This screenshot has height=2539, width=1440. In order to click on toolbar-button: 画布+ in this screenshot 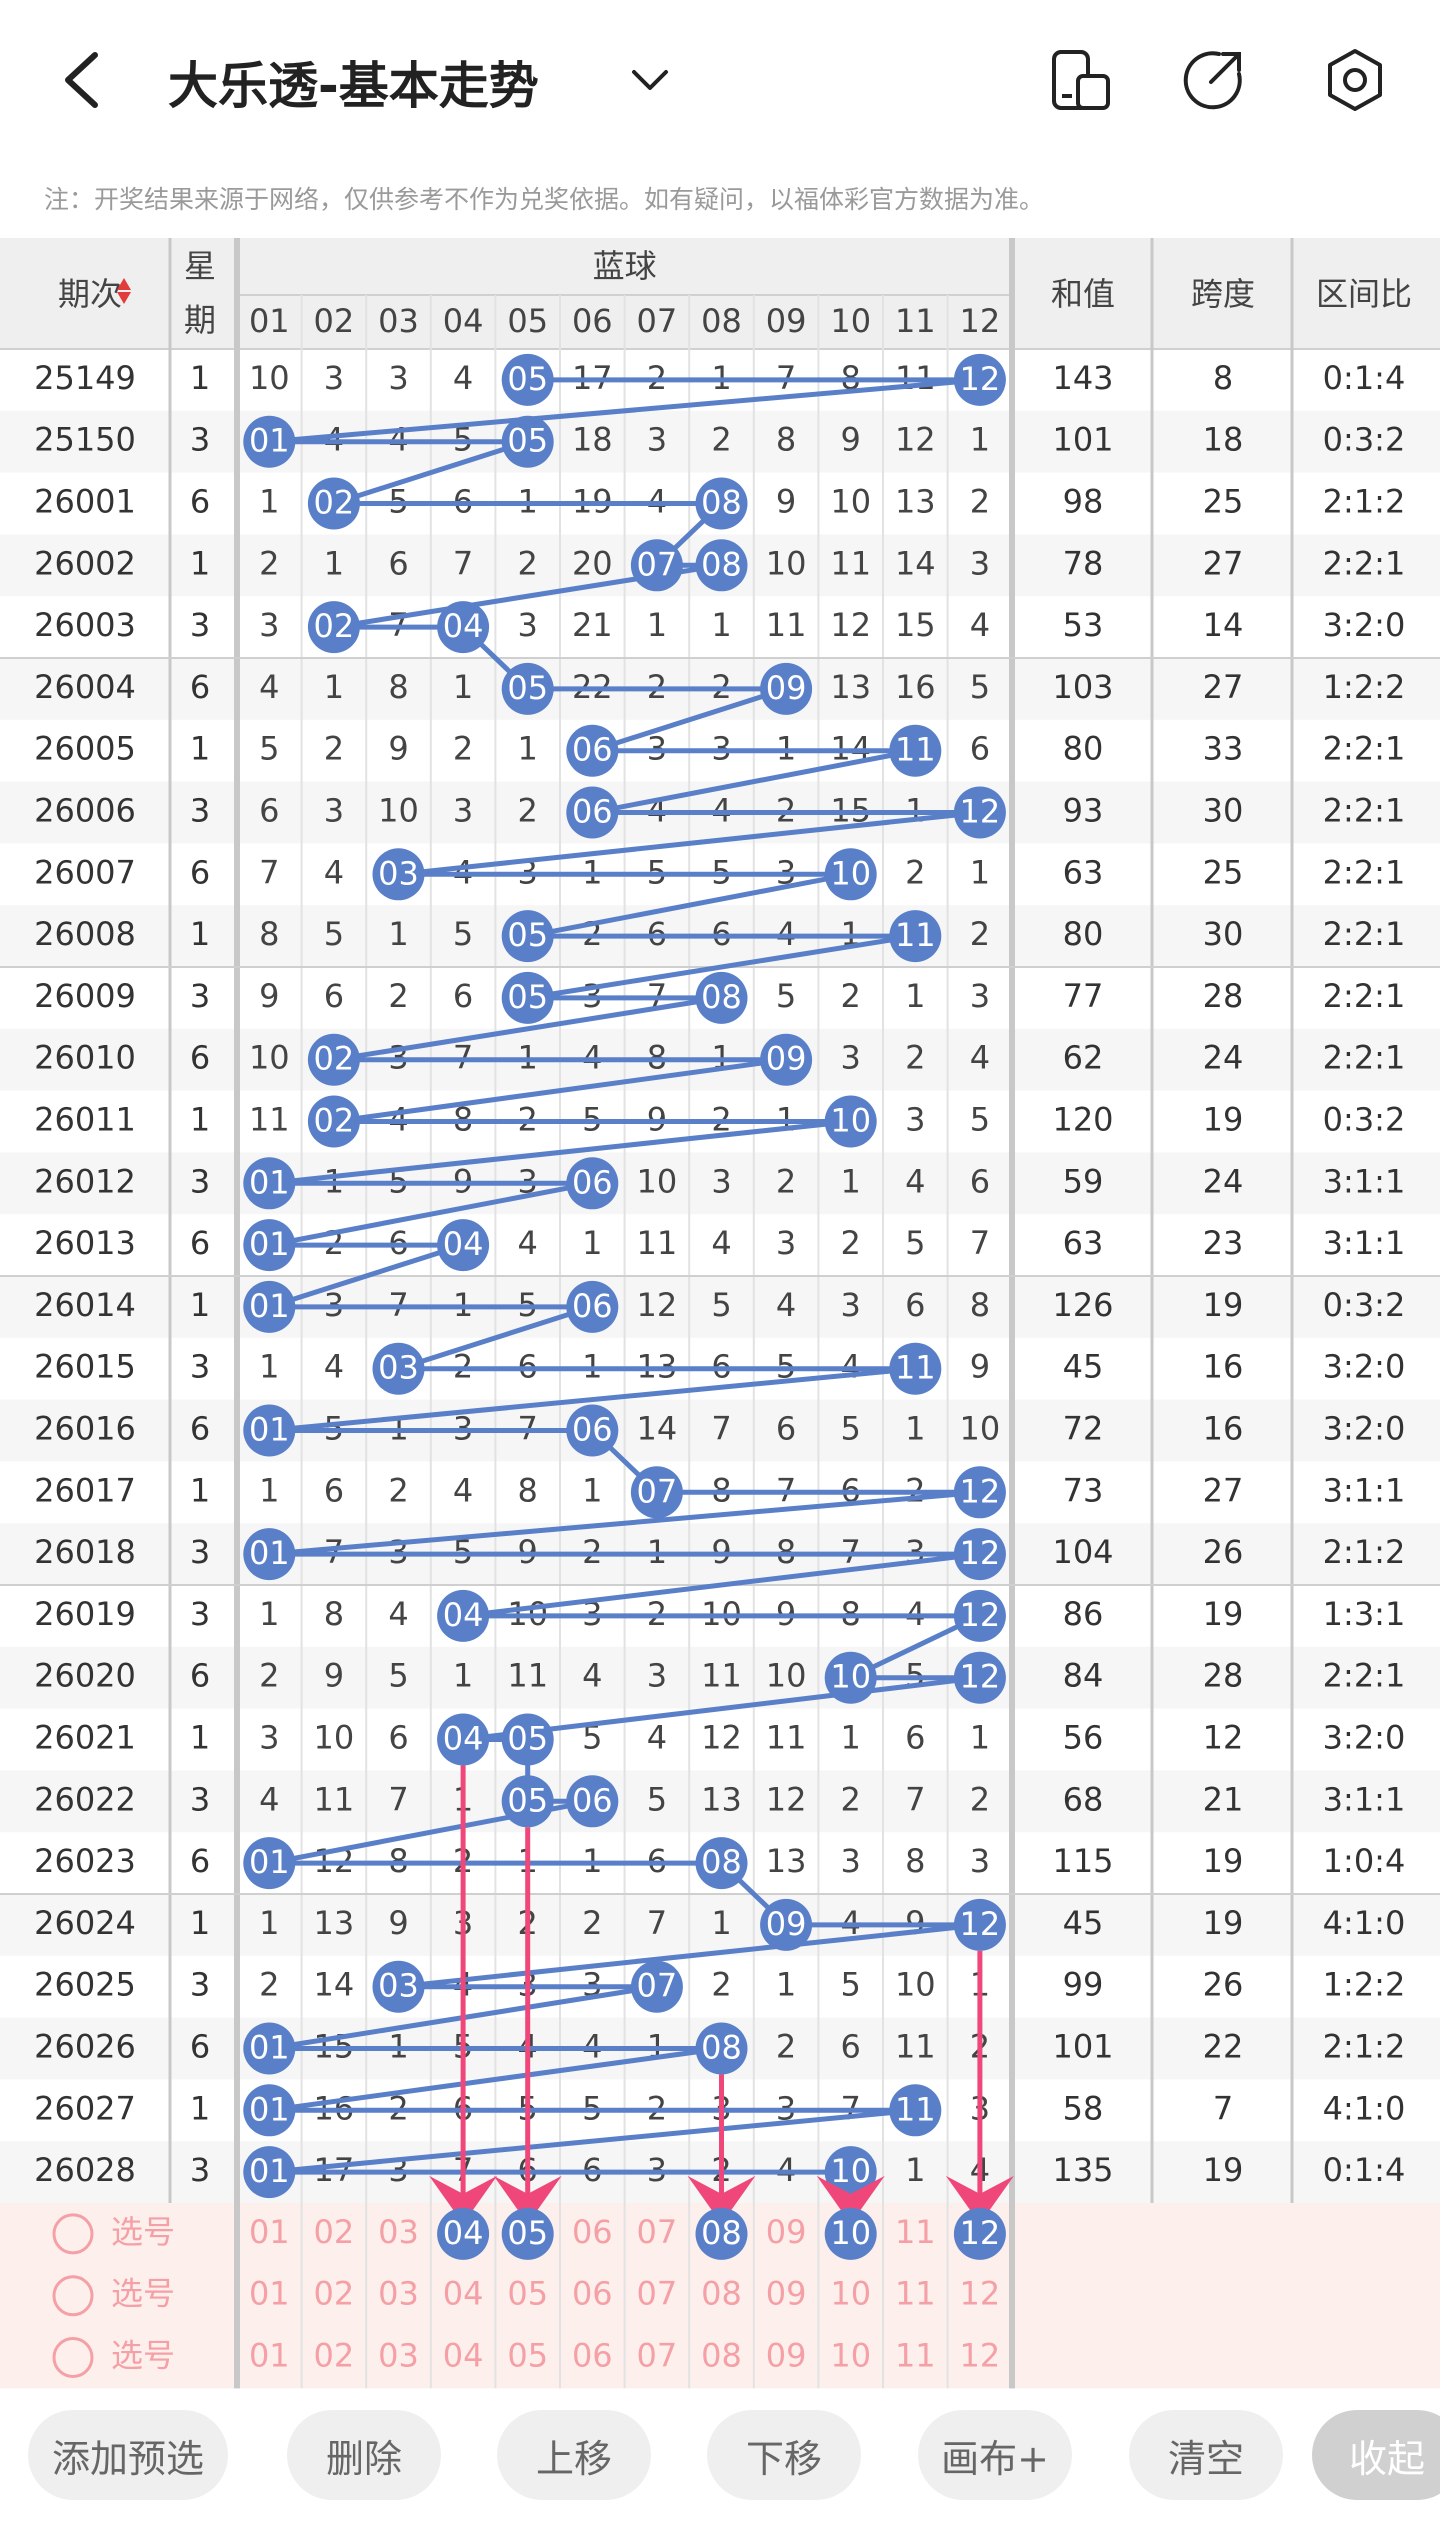, I will do `click(995, 2455)`.